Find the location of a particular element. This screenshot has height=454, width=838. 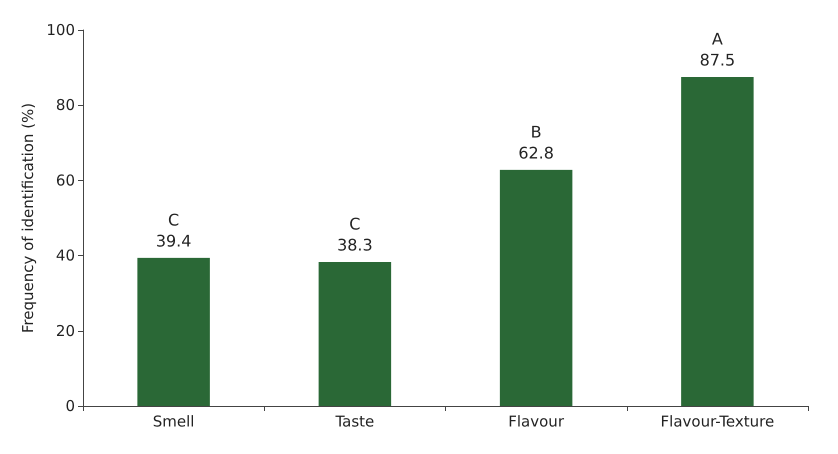

data-label: 62.8 is located at coordinates (536, 152).